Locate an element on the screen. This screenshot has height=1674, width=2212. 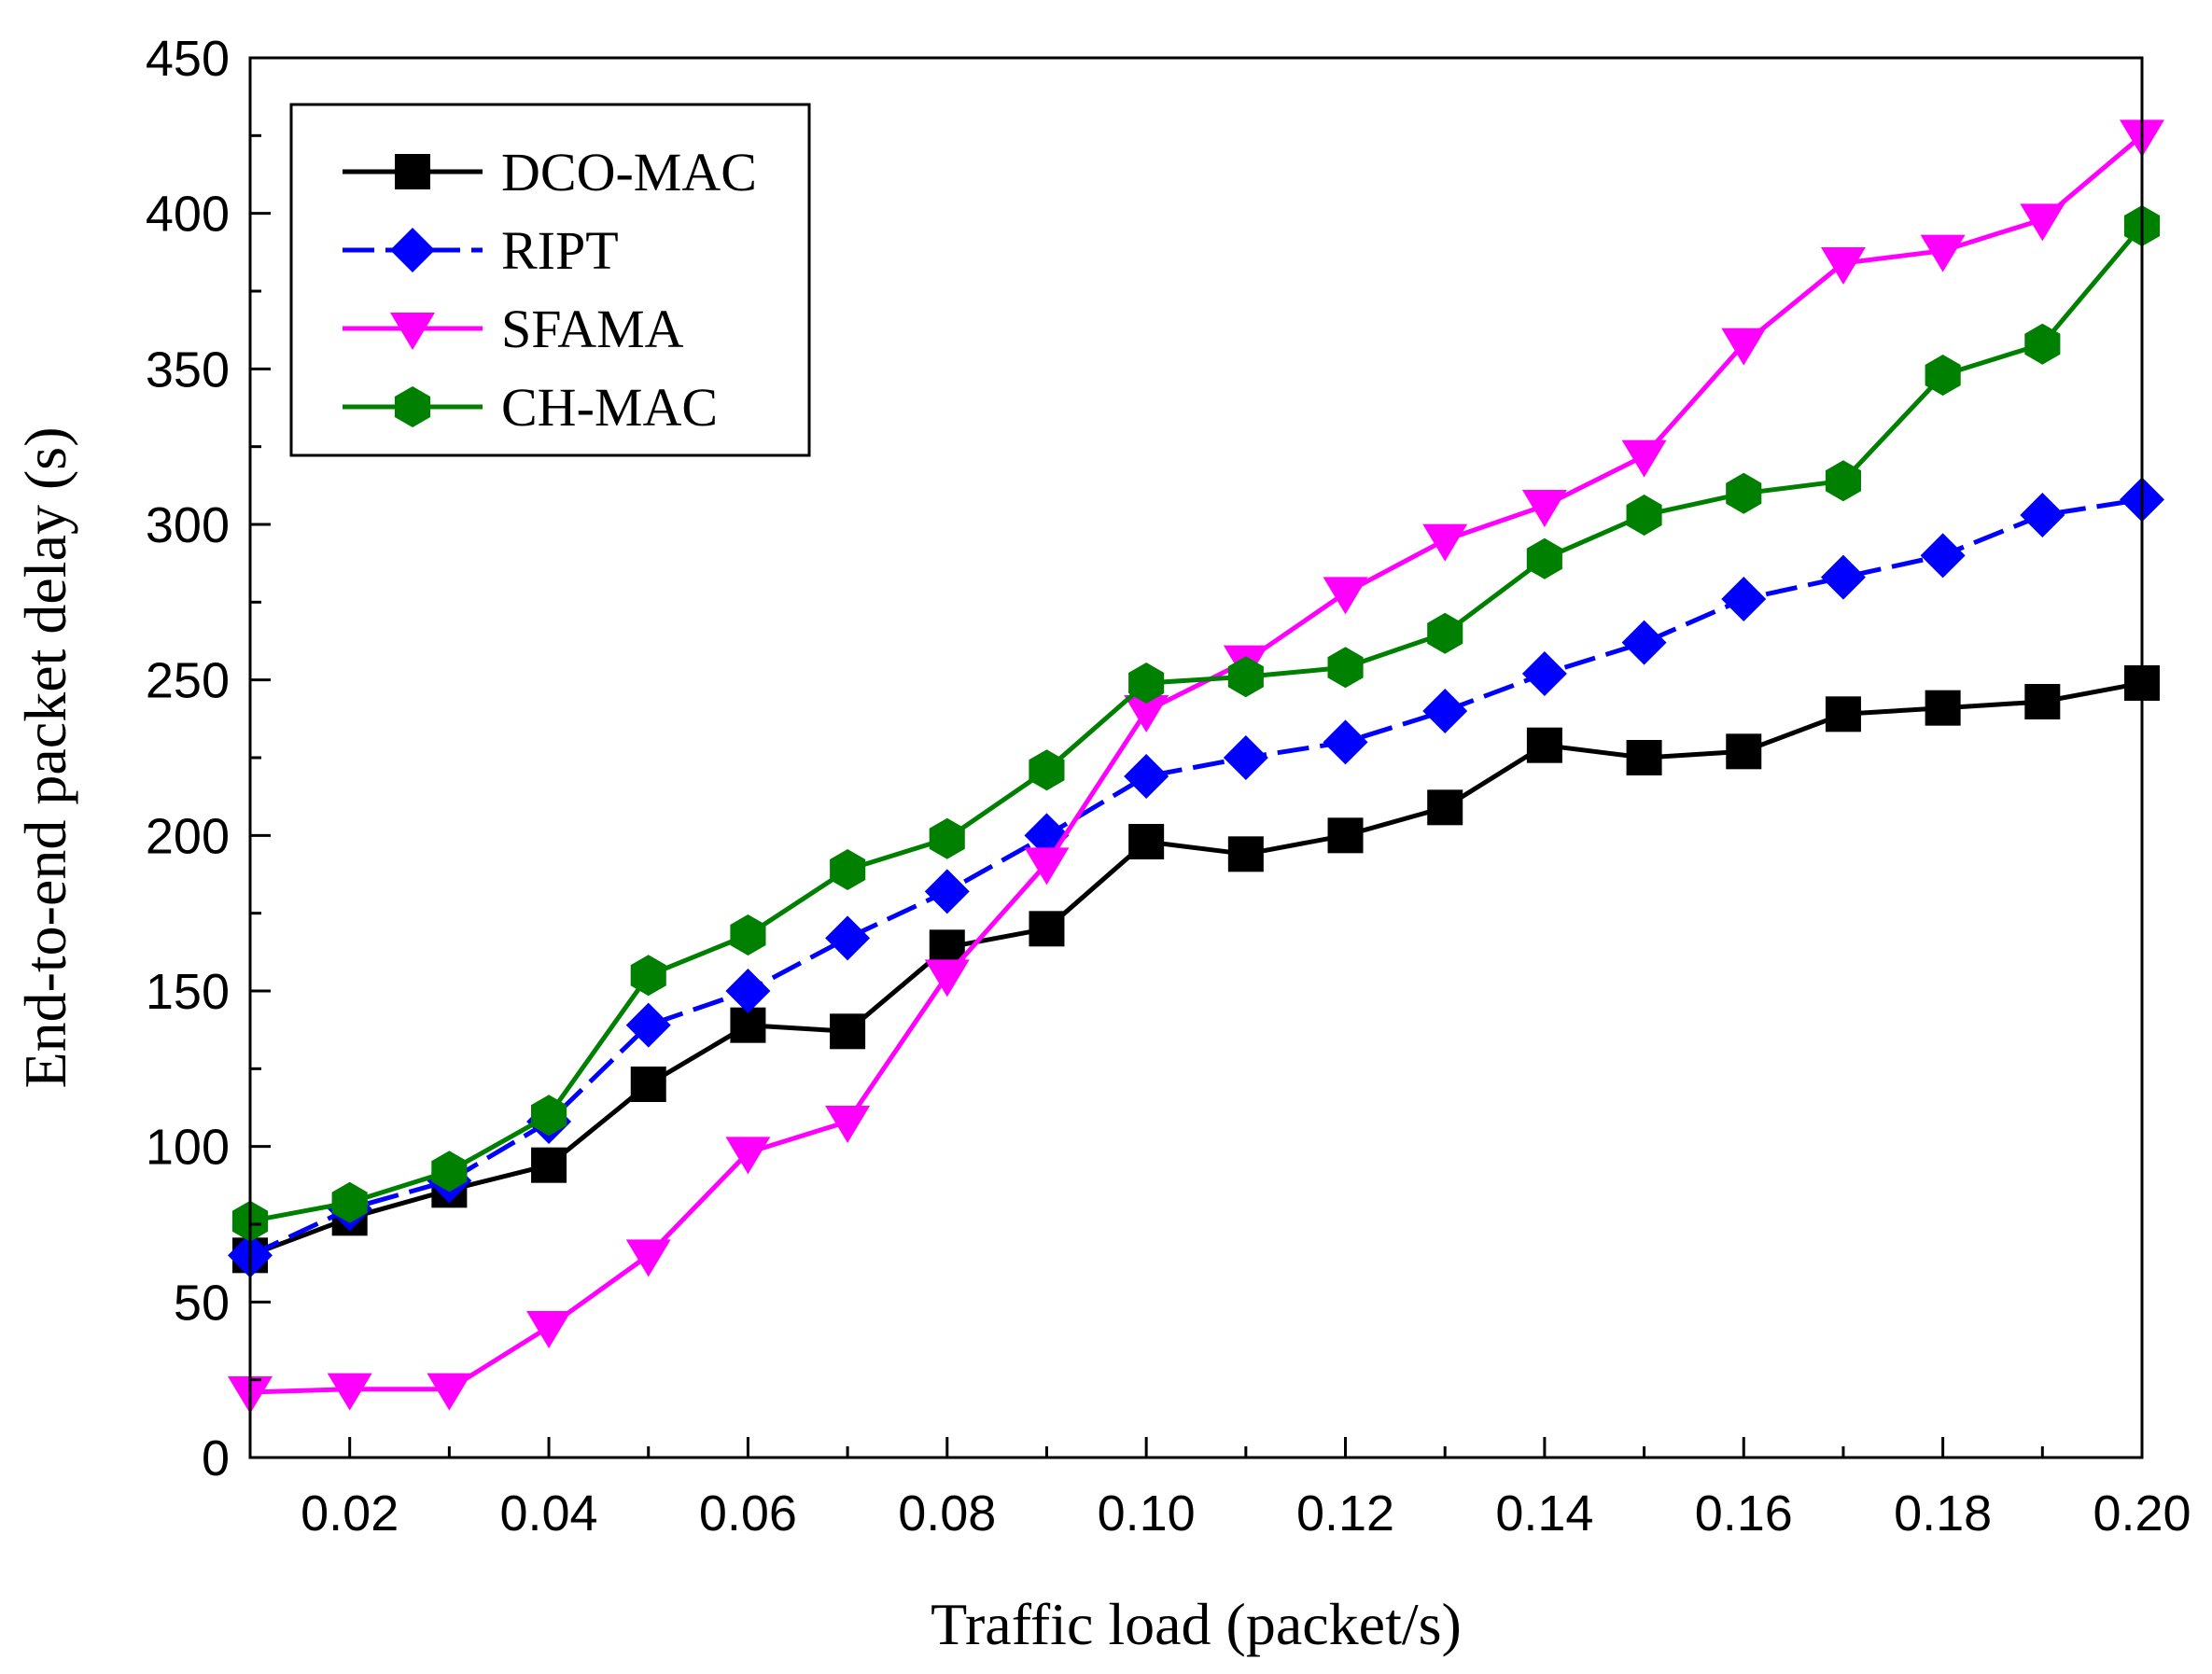
legend-item-dco-mac: DCO-MAC is located at coordinates (550, 172).